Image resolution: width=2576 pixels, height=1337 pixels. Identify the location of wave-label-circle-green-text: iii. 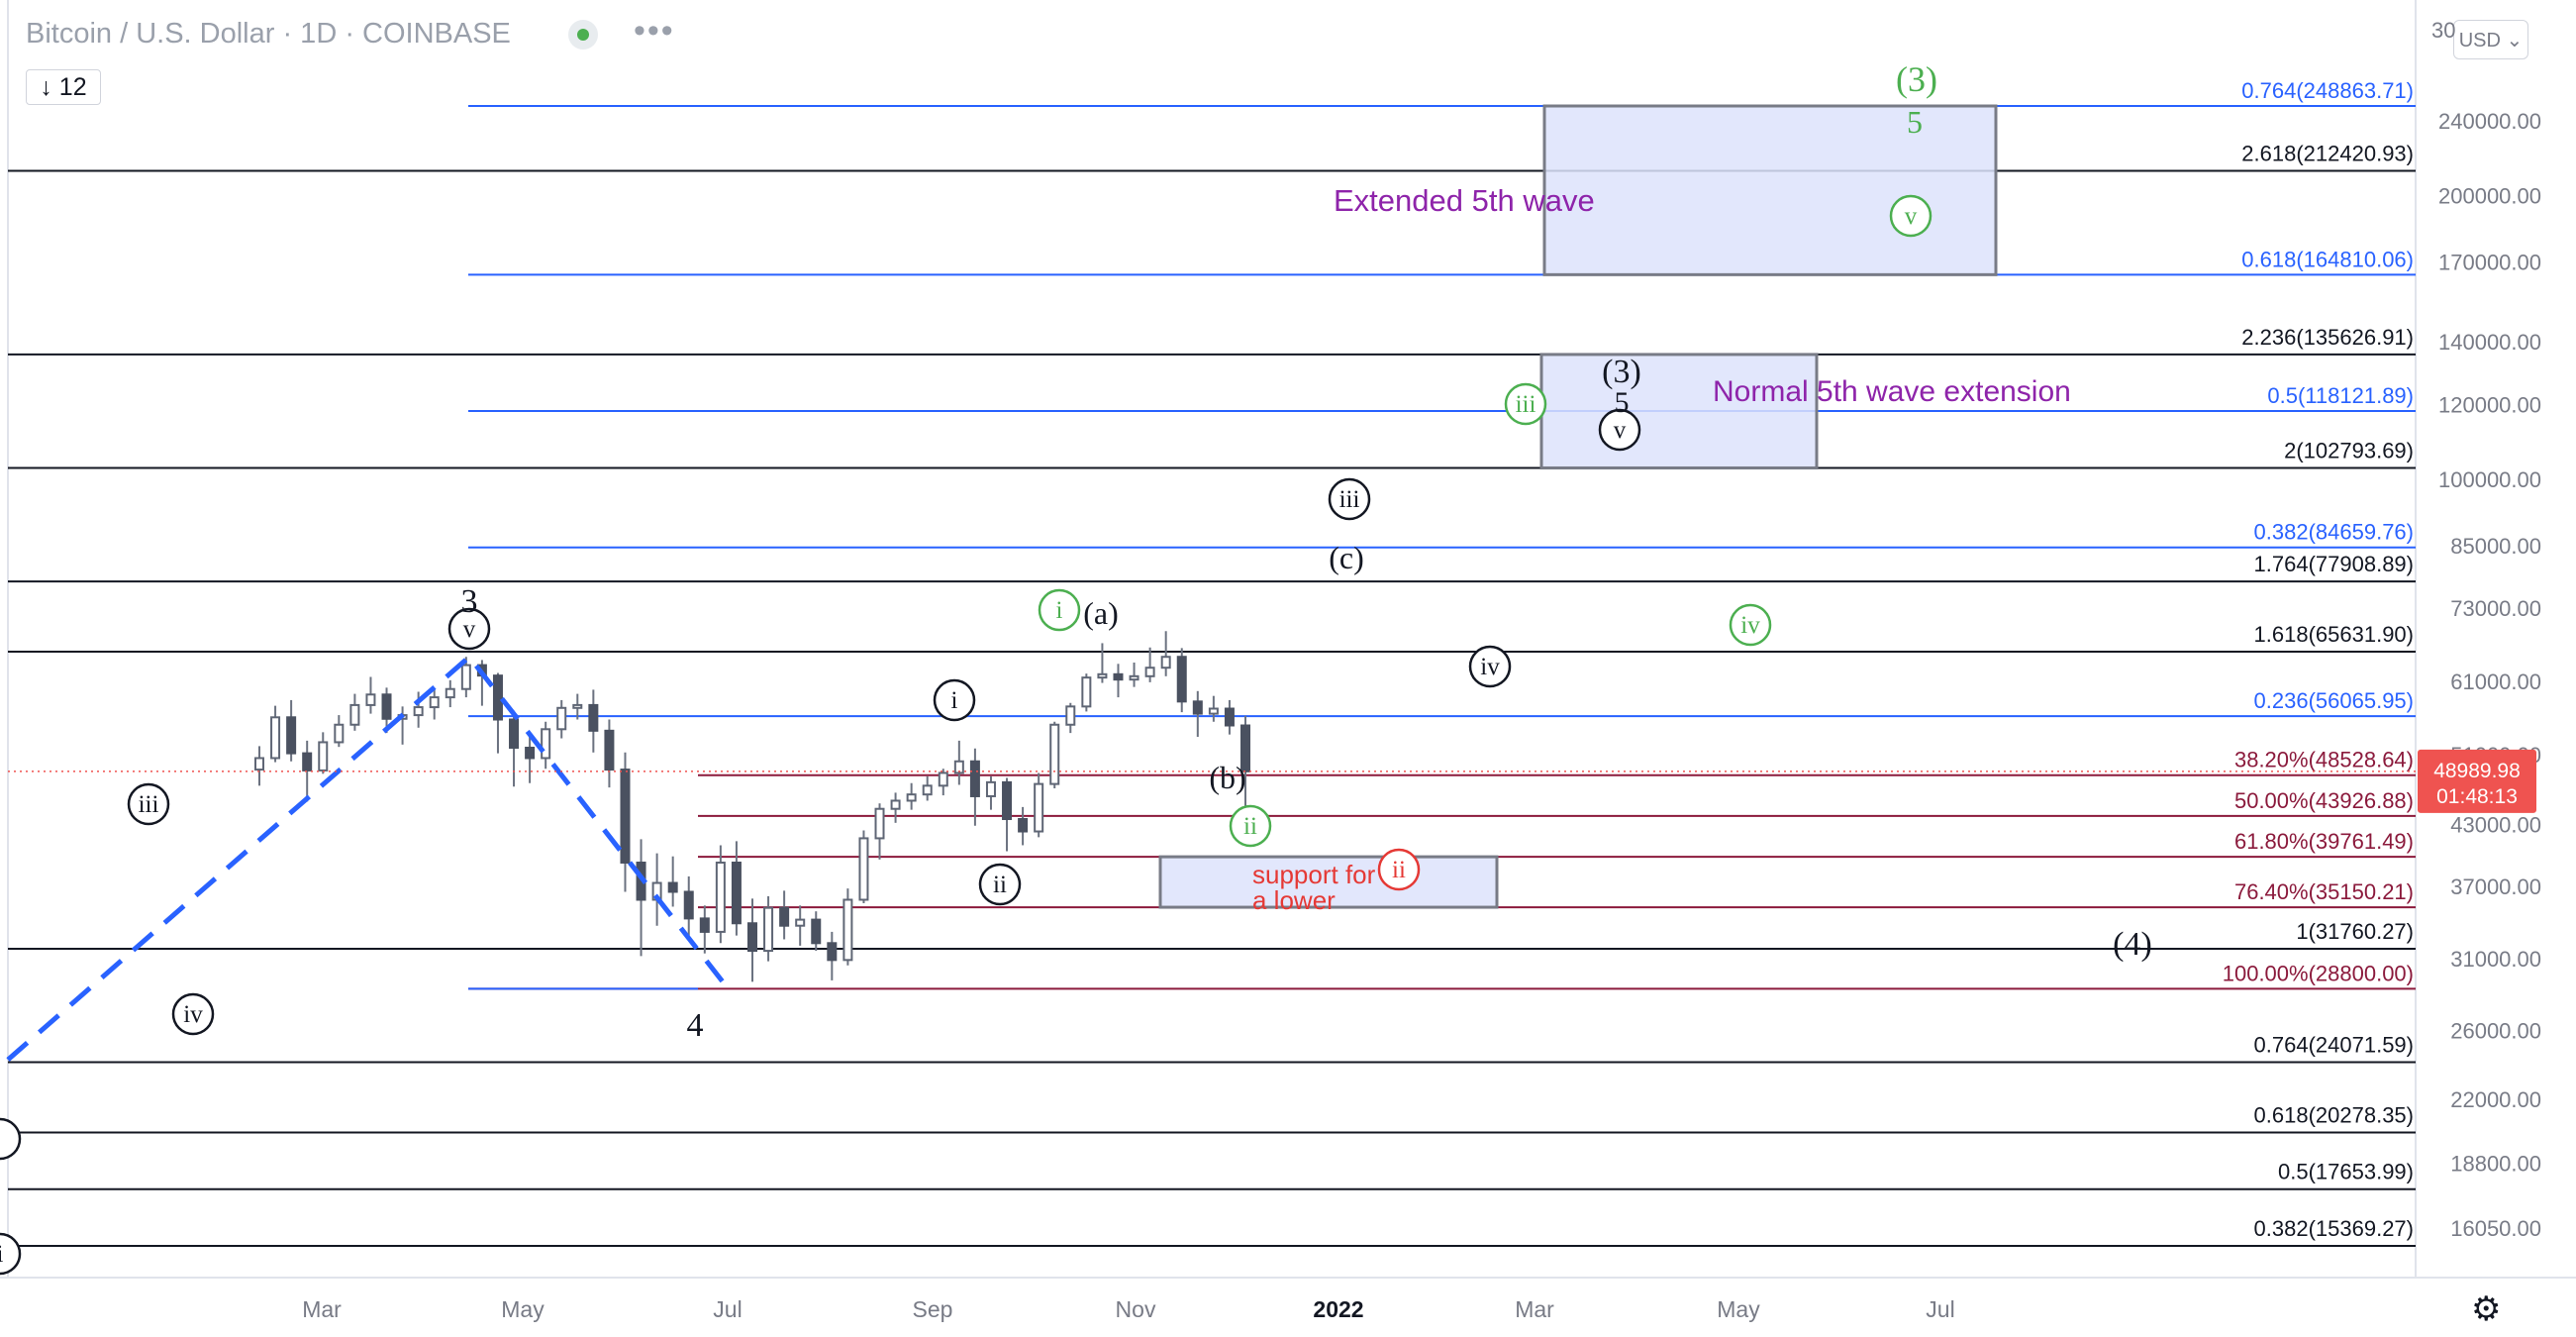
(1526, 404).